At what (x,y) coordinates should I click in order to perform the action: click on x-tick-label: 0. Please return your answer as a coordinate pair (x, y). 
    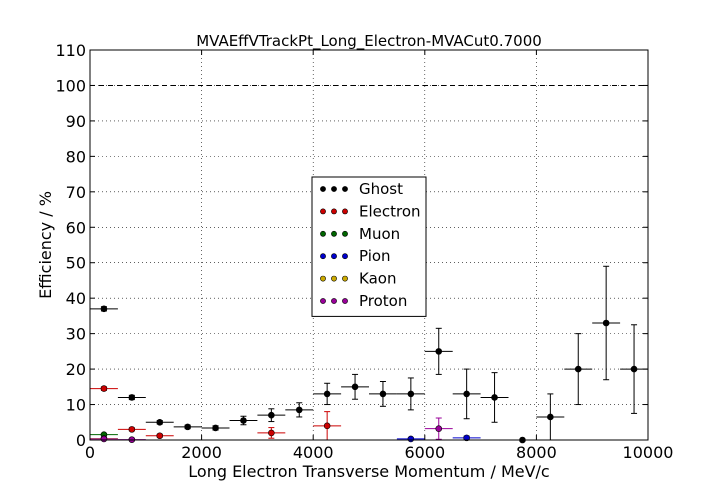
    Looking at the image, I should click on (90, 452).